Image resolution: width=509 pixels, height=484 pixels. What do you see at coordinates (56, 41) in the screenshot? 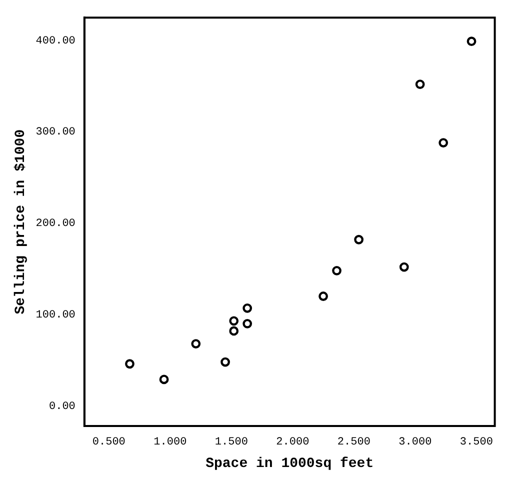
I see `y-tick-label: 400.00` at bounding box center [56, 41].